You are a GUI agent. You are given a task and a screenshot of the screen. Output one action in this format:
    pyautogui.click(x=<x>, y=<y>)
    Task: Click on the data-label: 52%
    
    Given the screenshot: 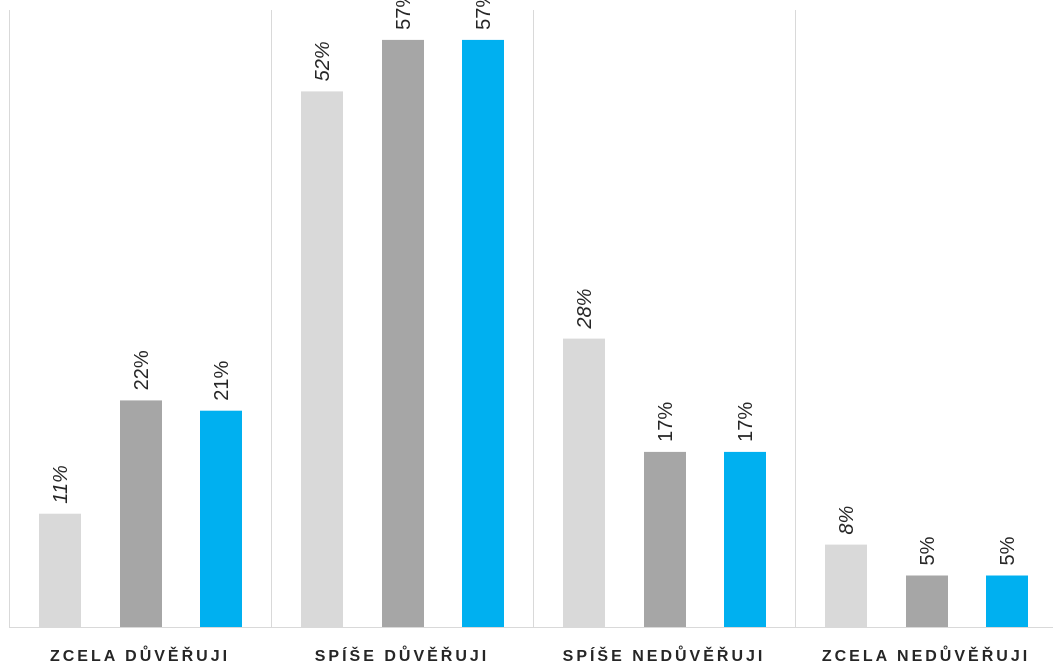 What is the action you would take?
    pyautogui.click(x=323, y=61)
    